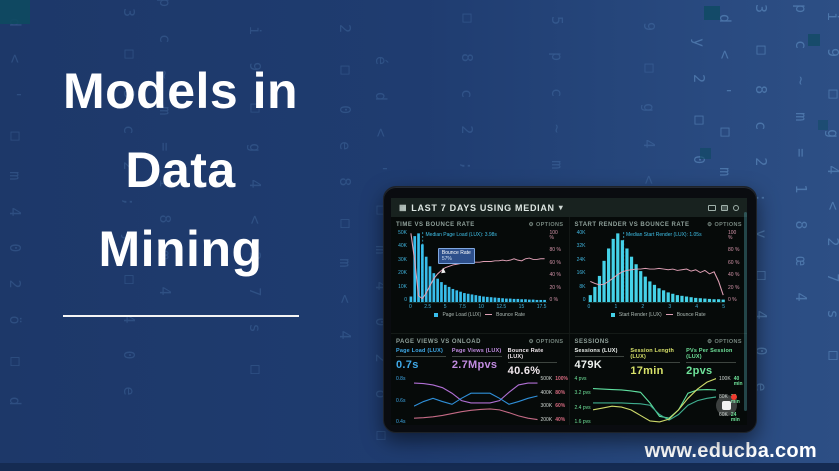 The height and width of the screenshot is (471, 839). What do you see at coordinates (582, 400) in the screenshot?
I see `y-axis-left: 4 pvs 3.2 pvs 2.4 pvs 1.6 pvs` at bounding box center [582, 400].